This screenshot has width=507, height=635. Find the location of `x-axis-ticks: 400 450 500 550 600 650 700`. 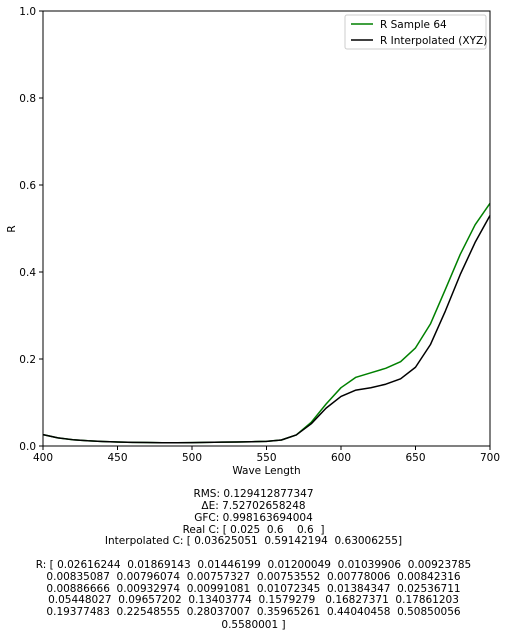

x-axis-ticks: 400 450 500 550 600 650 700 is located at coordinates (266, 455).